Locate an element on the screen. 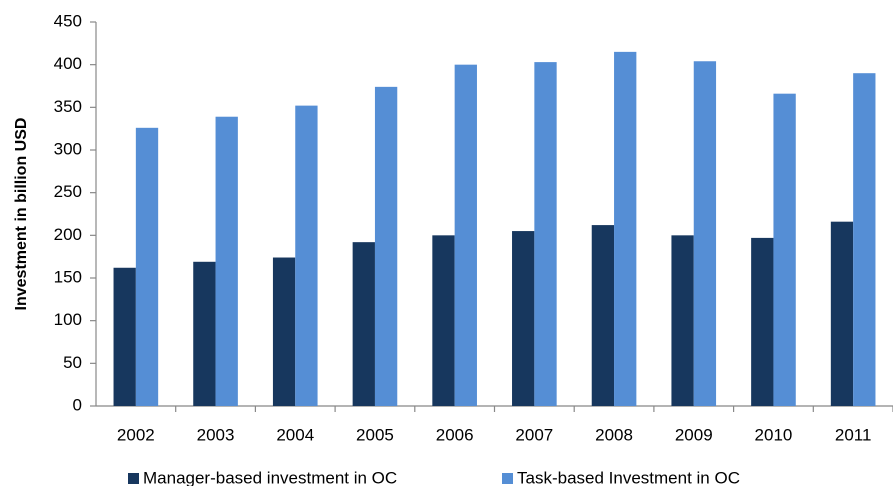 The width and height of the screenshot is (893, 486). x-tick-label: 2004 is located at coordinates (295, 434).